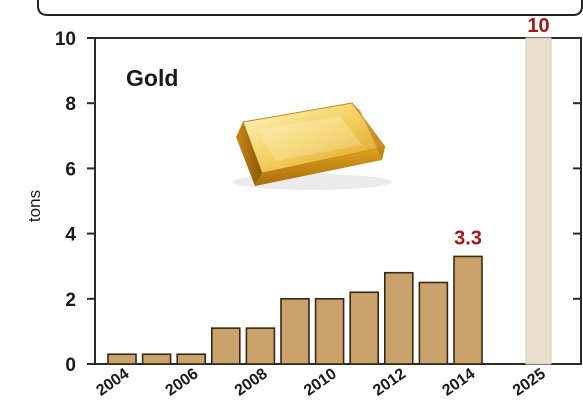 The height and width of the screenshot is (409, 583). I want to click on chart-title: Gold, so click(152, 78).